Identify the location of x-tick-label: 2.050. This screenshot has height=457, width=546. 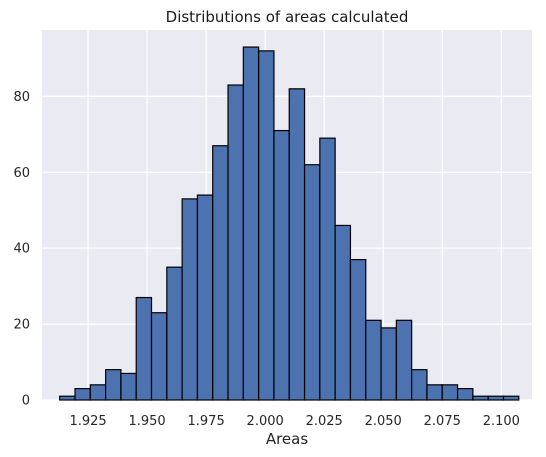
(383, 421).